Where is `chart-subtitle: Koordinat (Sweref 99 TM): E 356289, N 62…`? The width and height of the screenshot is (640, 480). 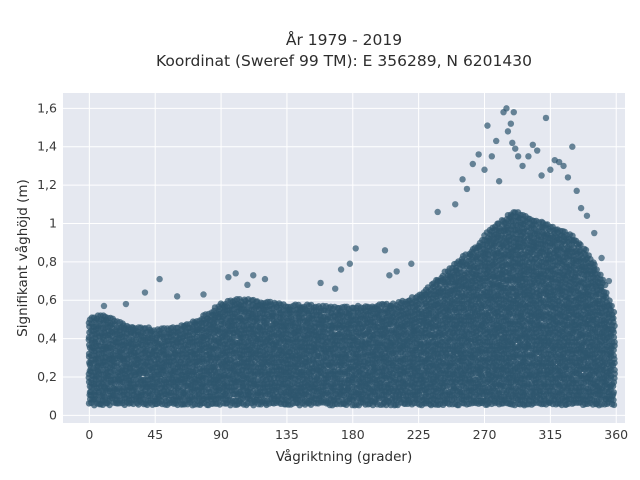
chart-subtitle: Koordinat (Sweref 99 TM): E 356289, N 62… is located at coordinates (344, 61).